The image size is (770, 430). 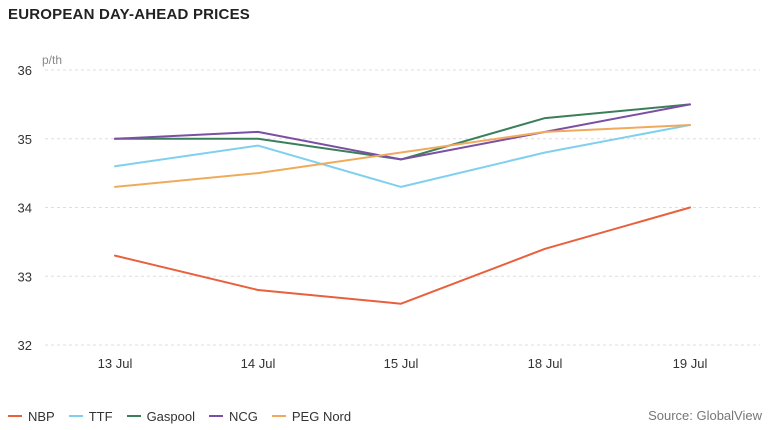 I want to click on series-line-ttf, so click(x=402, y=156).